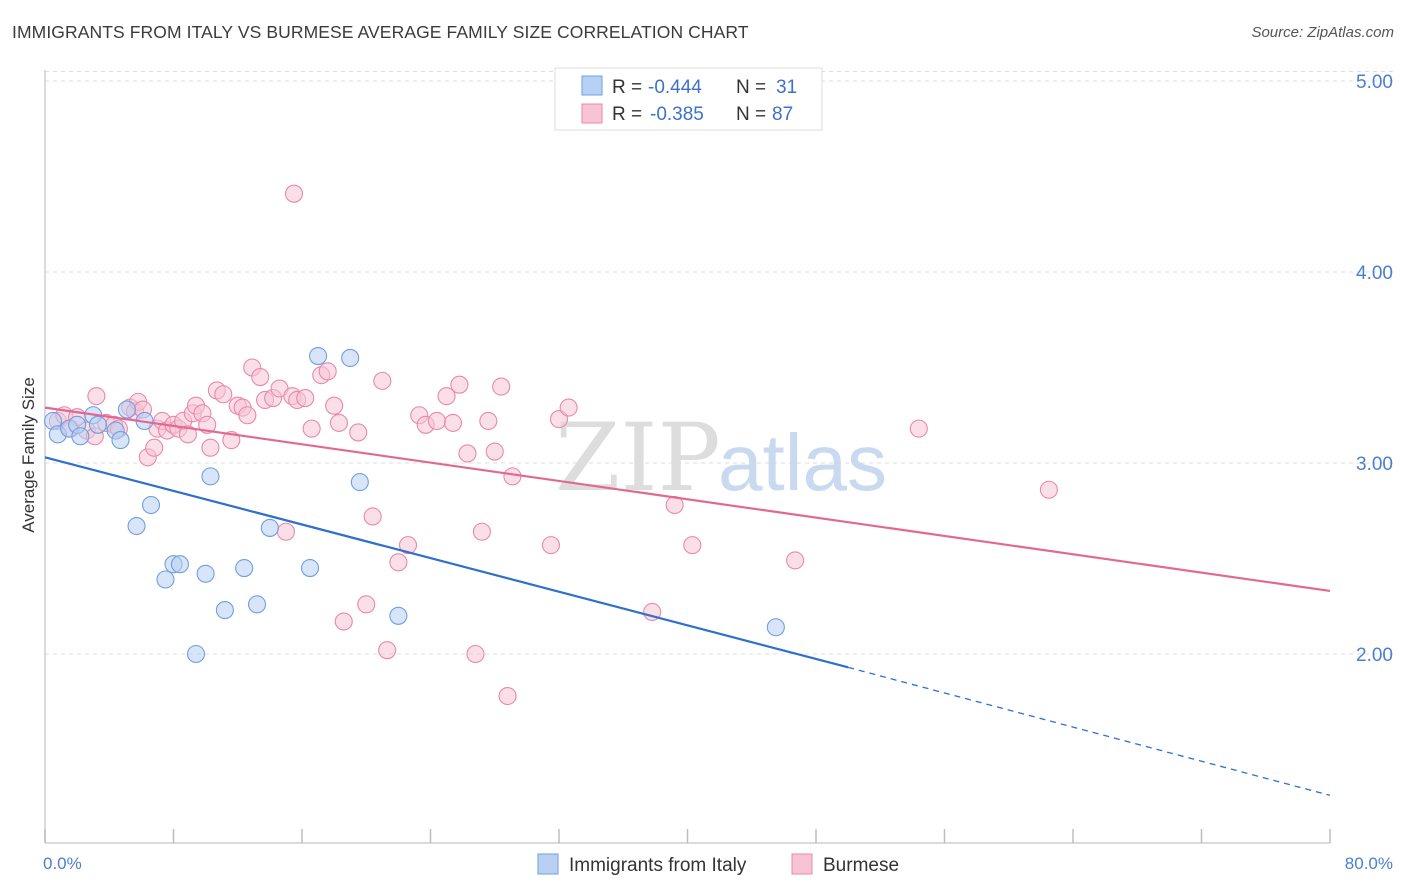 The height and width of the screenshot is (892, 1406). What do you see at coordinates (802, 462) in the screenshot?
I see `watermark-atlas: atlas` at bounding box center [802, 462].